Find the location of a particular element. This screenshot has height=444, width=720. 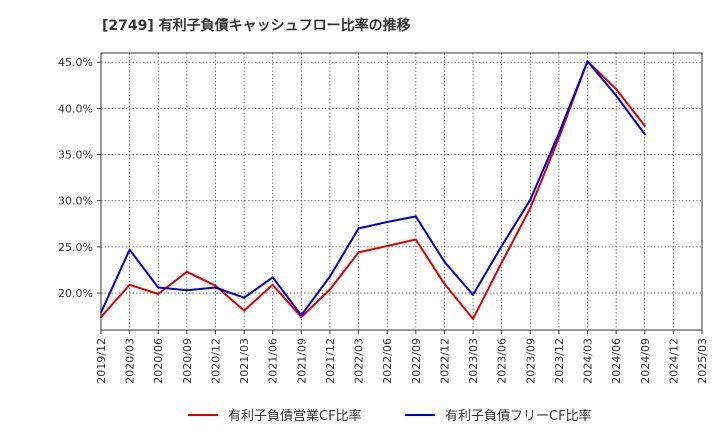

x-tick-label: 2023/12 is located at coordinates (559, 361).